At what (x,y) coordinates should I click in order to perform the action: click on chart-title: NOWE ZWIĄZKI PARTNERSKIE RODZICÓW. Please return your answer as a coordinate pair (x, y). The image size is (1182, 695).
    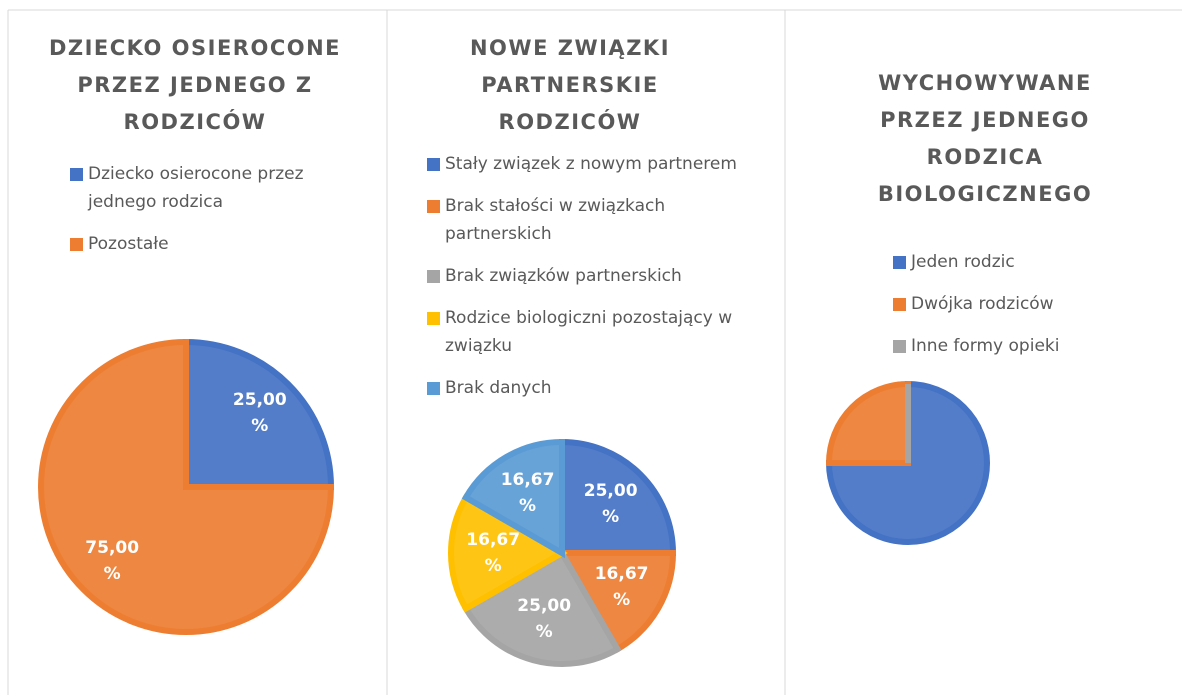
    Looking at the image, I should click on (570, 85).